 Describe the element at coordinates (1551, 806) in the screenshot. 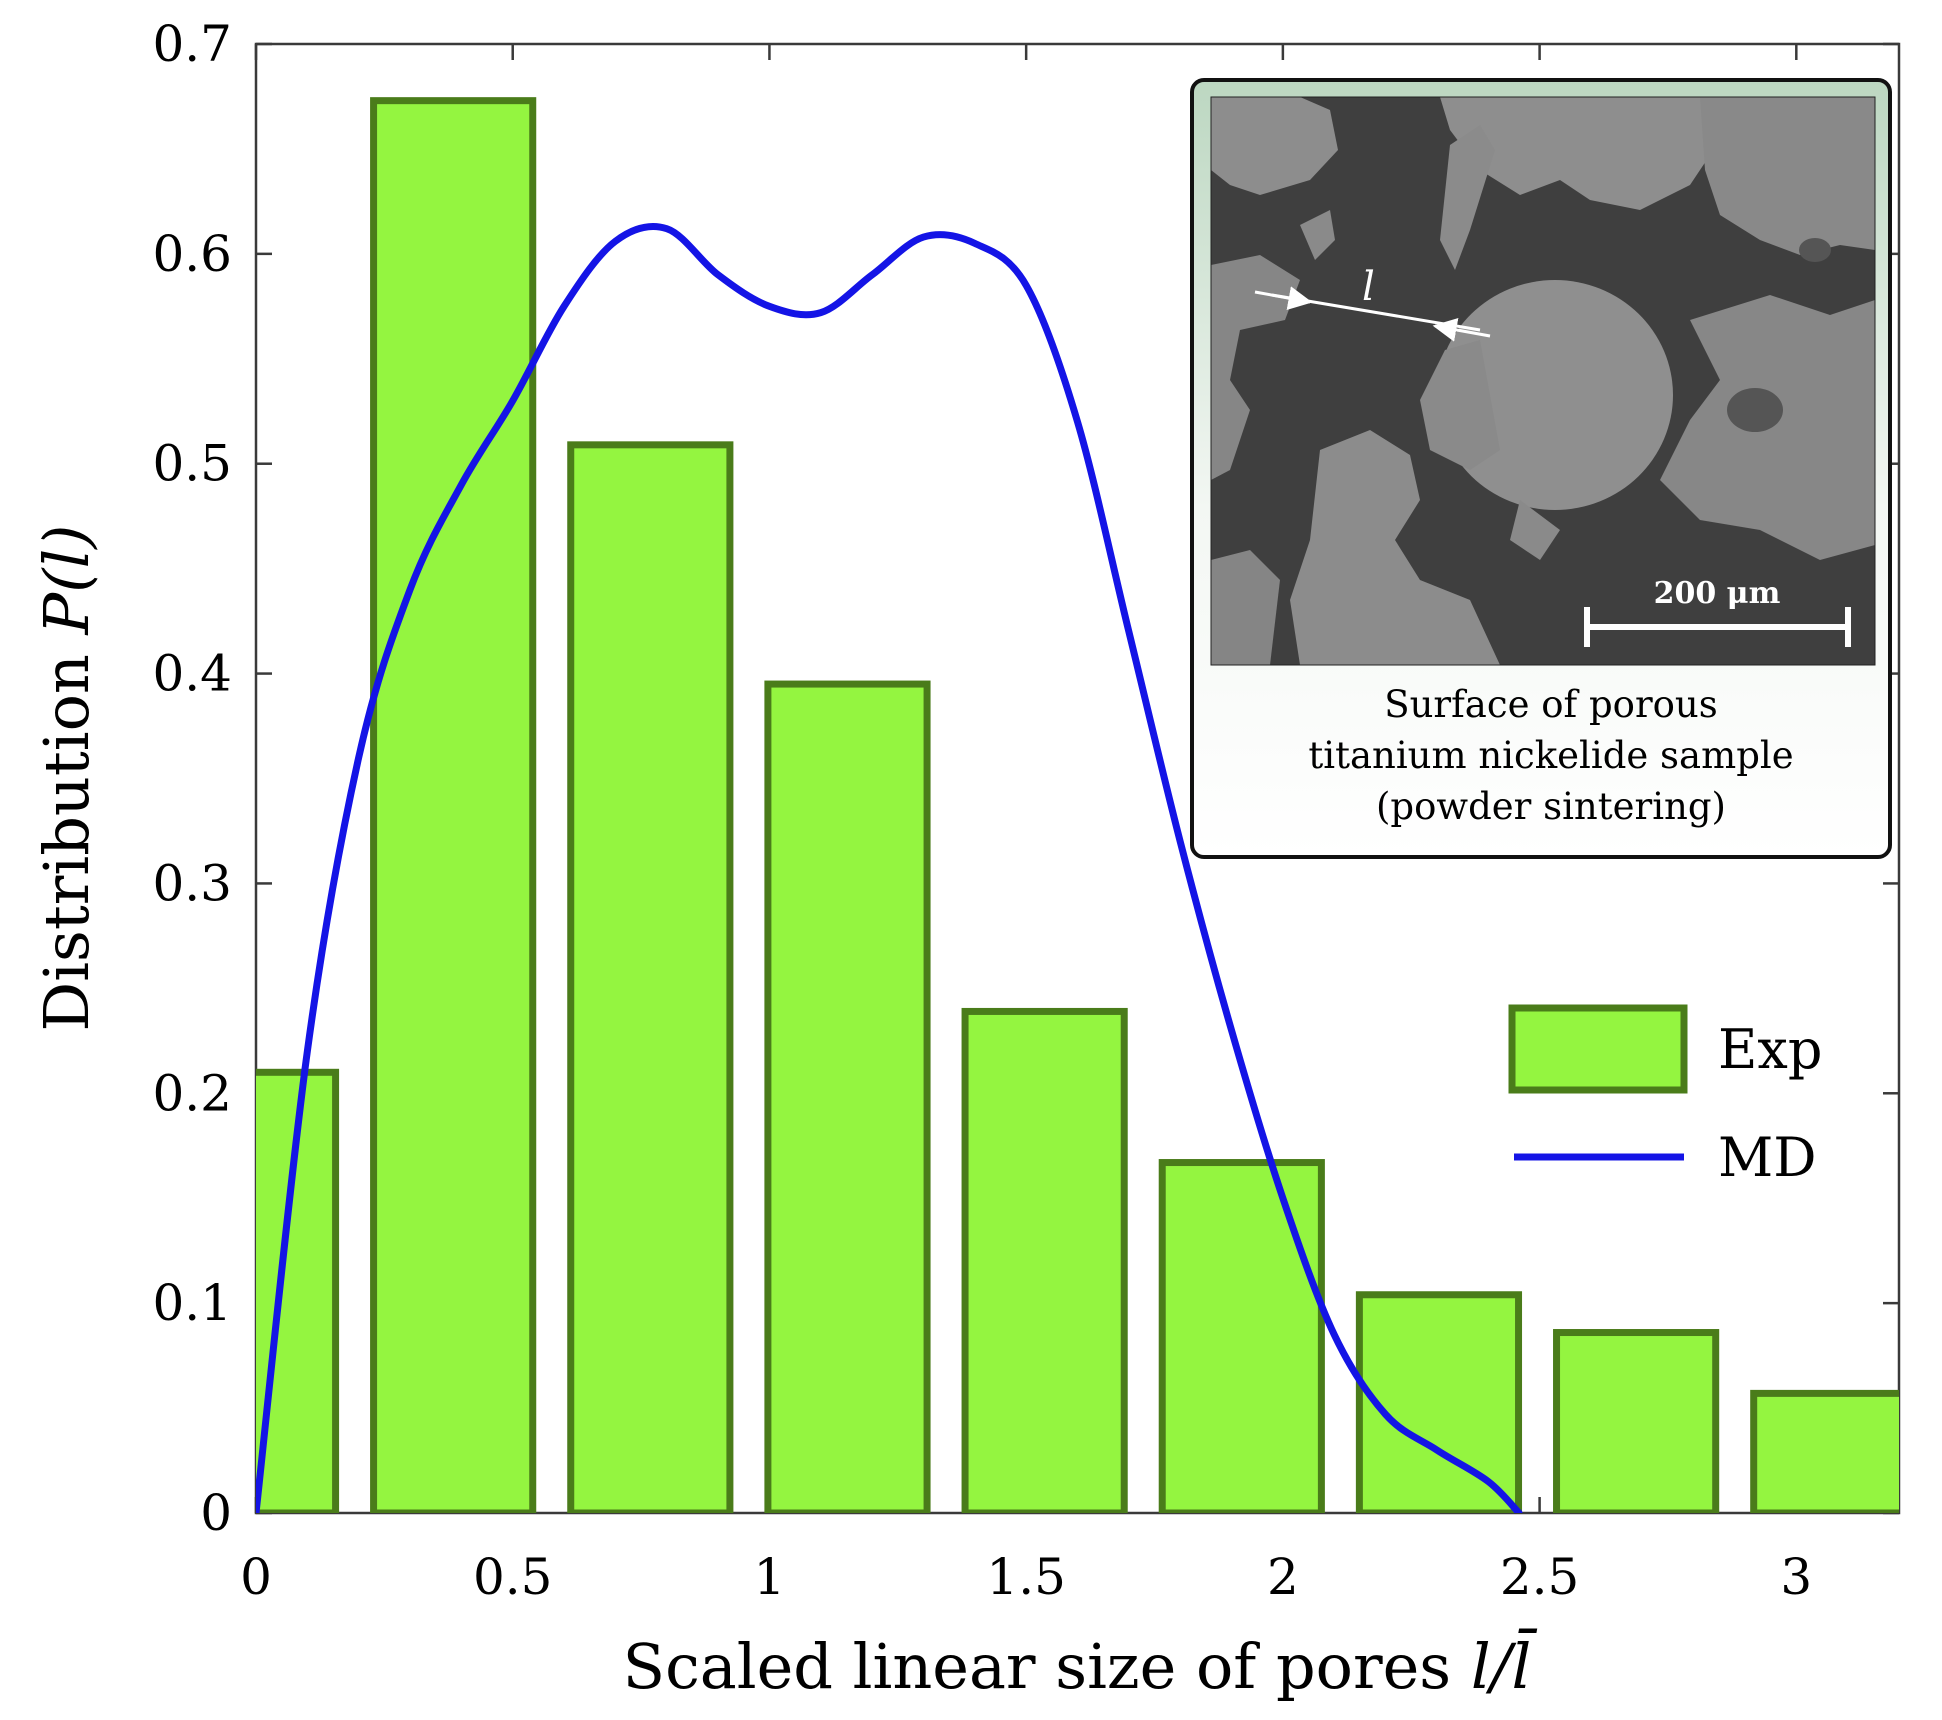

I see `inset-caption-line-3: (powder sintering)` at that location.